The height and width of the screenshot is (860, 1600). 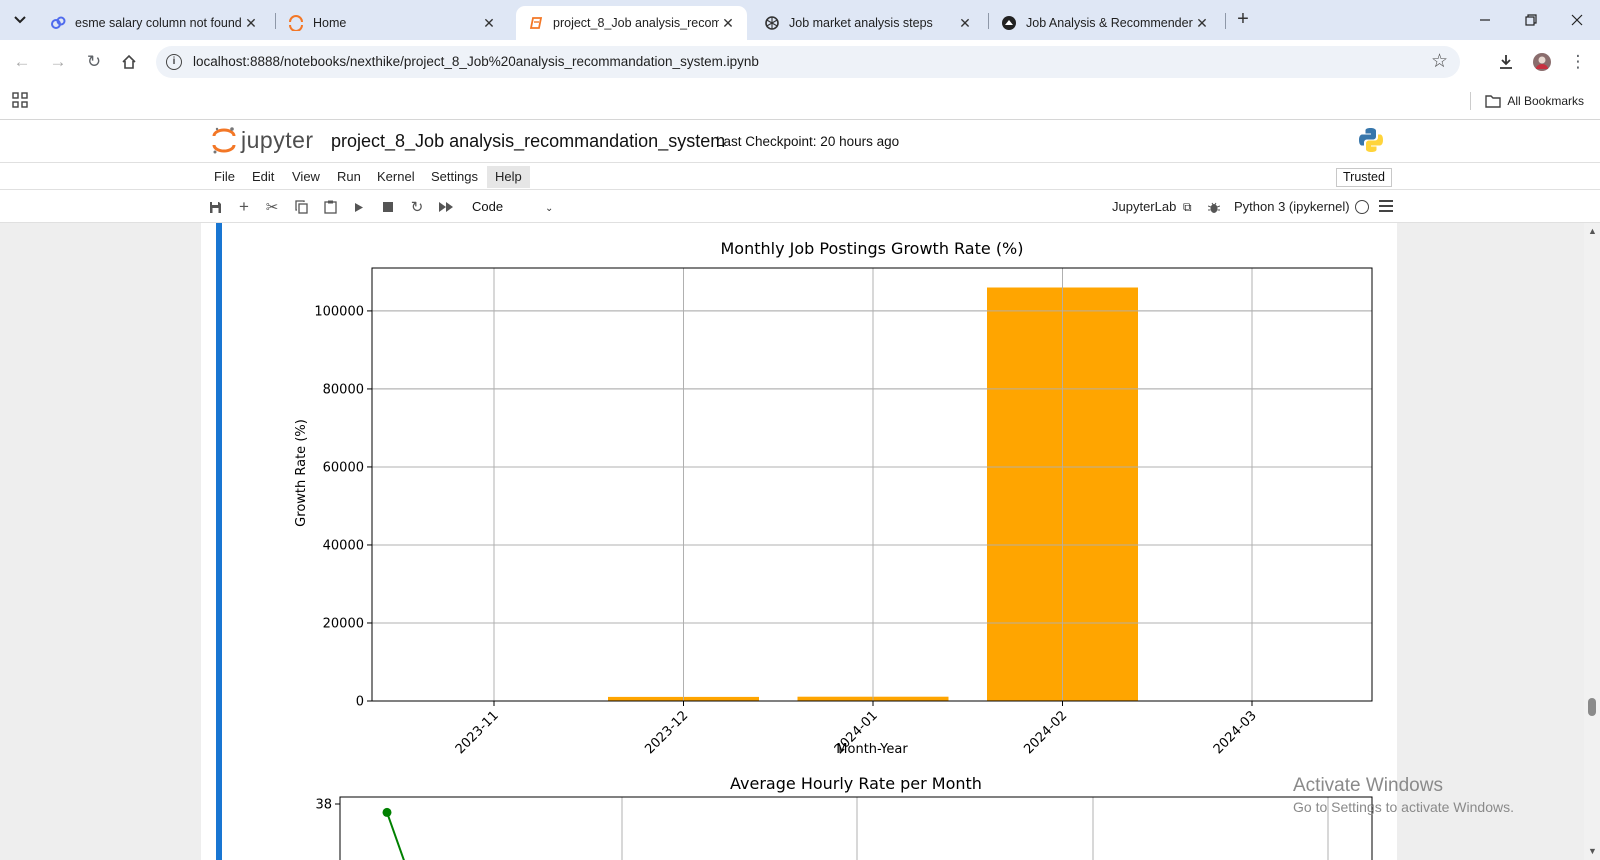 I want to click on paste-button, so click(x=330, y=207).